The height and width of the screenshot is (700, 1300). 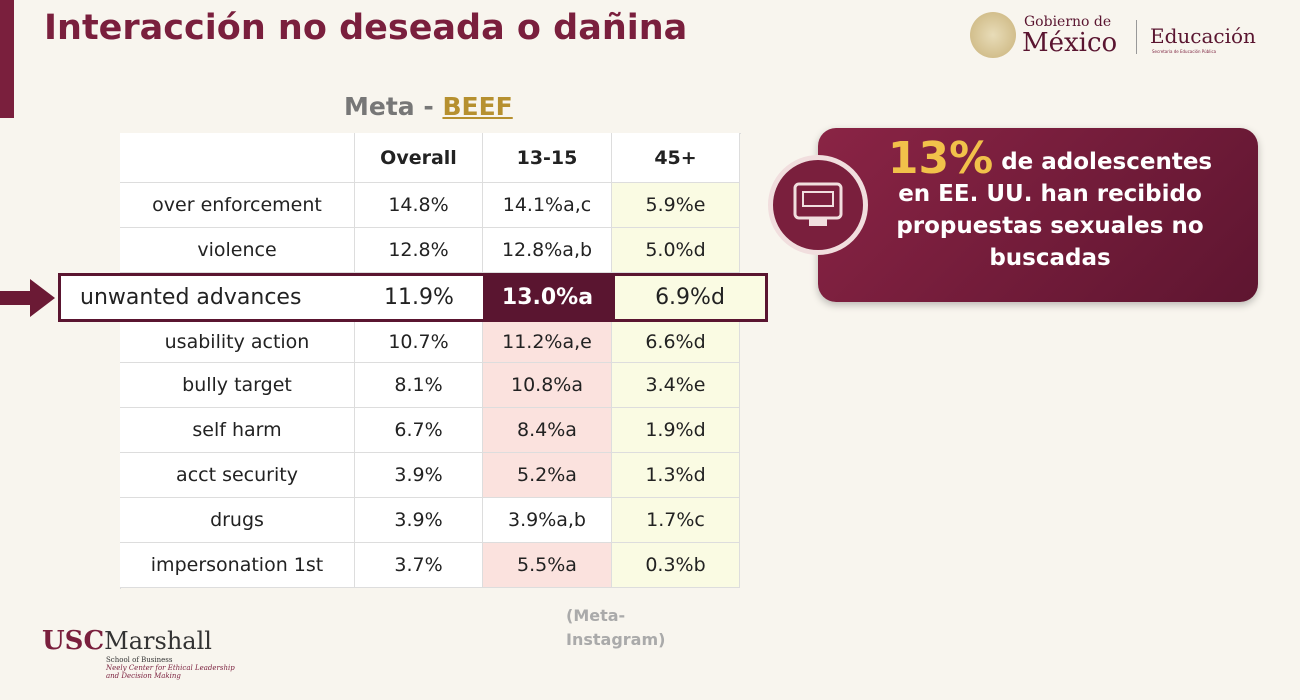 What do you see at coordinates (993, 35) in the screenshot?
I see `logo-seal` at bounding box center [993, 35].